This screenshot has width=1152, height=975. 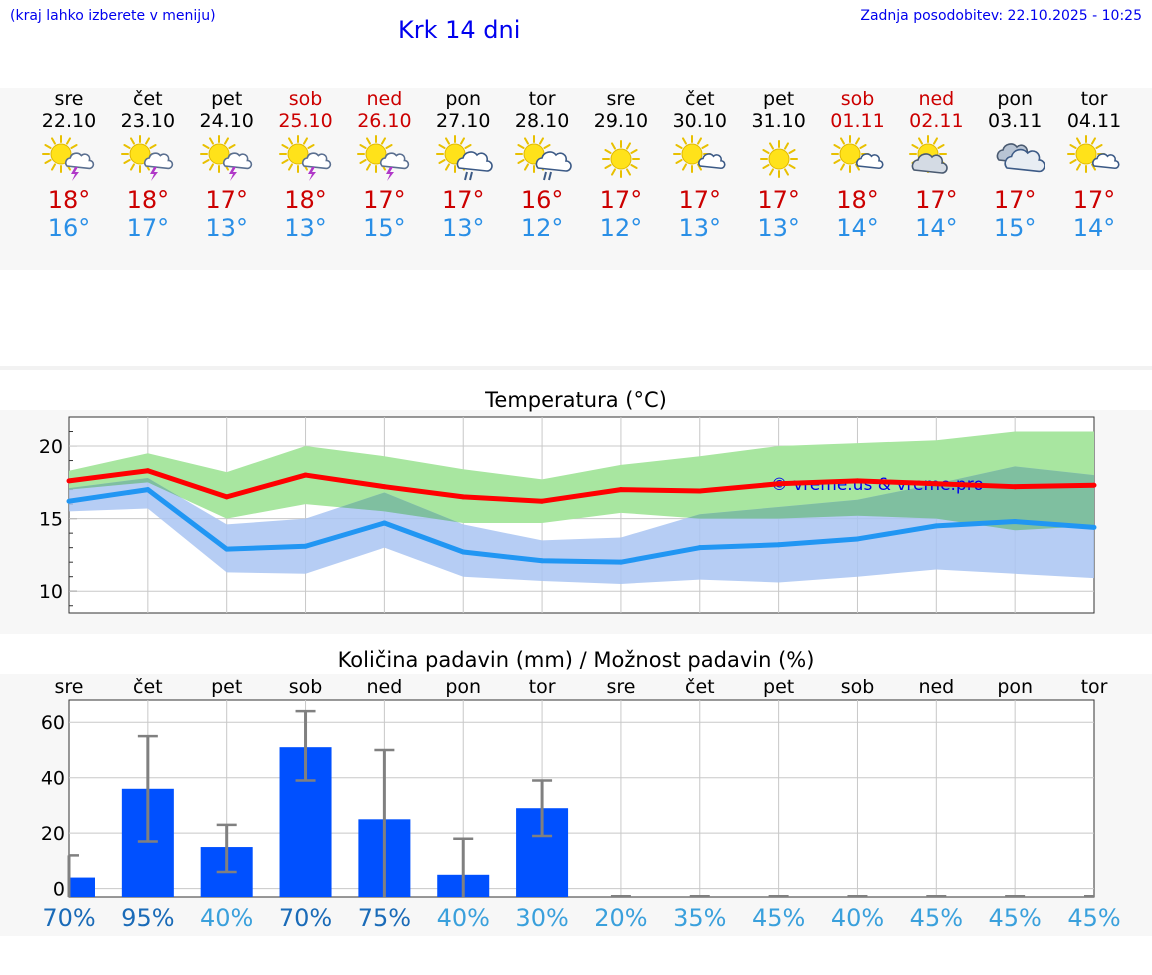 What do you see at coordinates (227, 99) in the screenshot?
I see `day-name: pet` at bounding box center [227, 99].